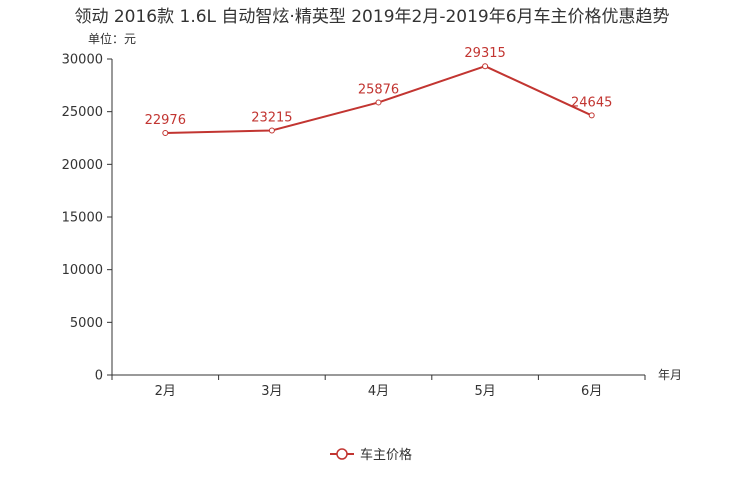 The height and width of the screenshot is (496, 744). Describe the element at coordinates (82, 60) in the screenshot. I see `y-tick-label: 30000` at that location.